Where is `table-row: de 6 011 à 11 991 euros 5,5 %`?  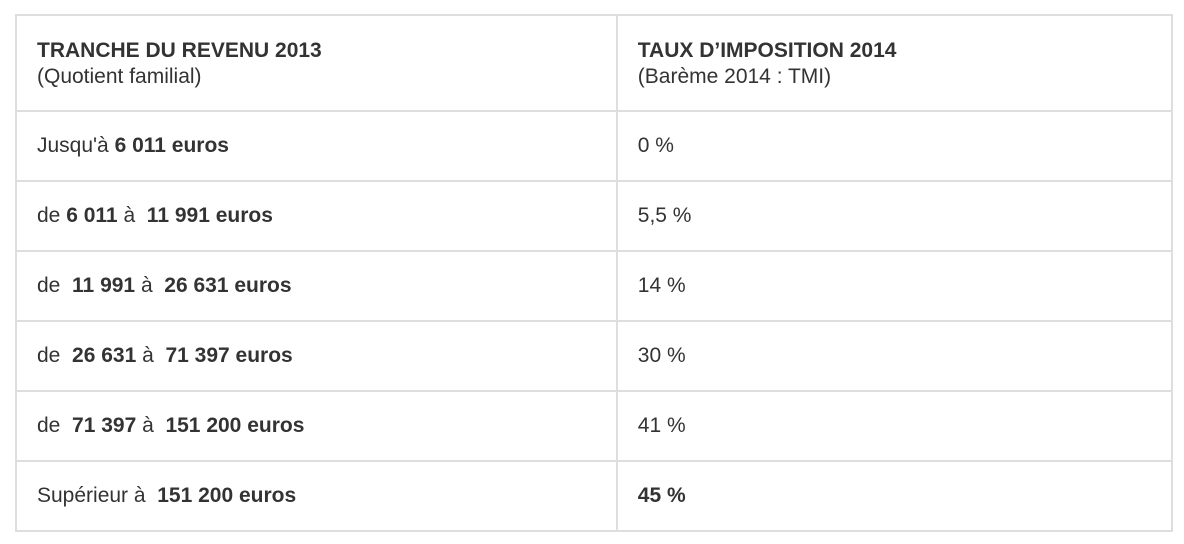
table-row: de 6 011 à 11 991 euros 5,5 % is located at coordinates (594, 216).